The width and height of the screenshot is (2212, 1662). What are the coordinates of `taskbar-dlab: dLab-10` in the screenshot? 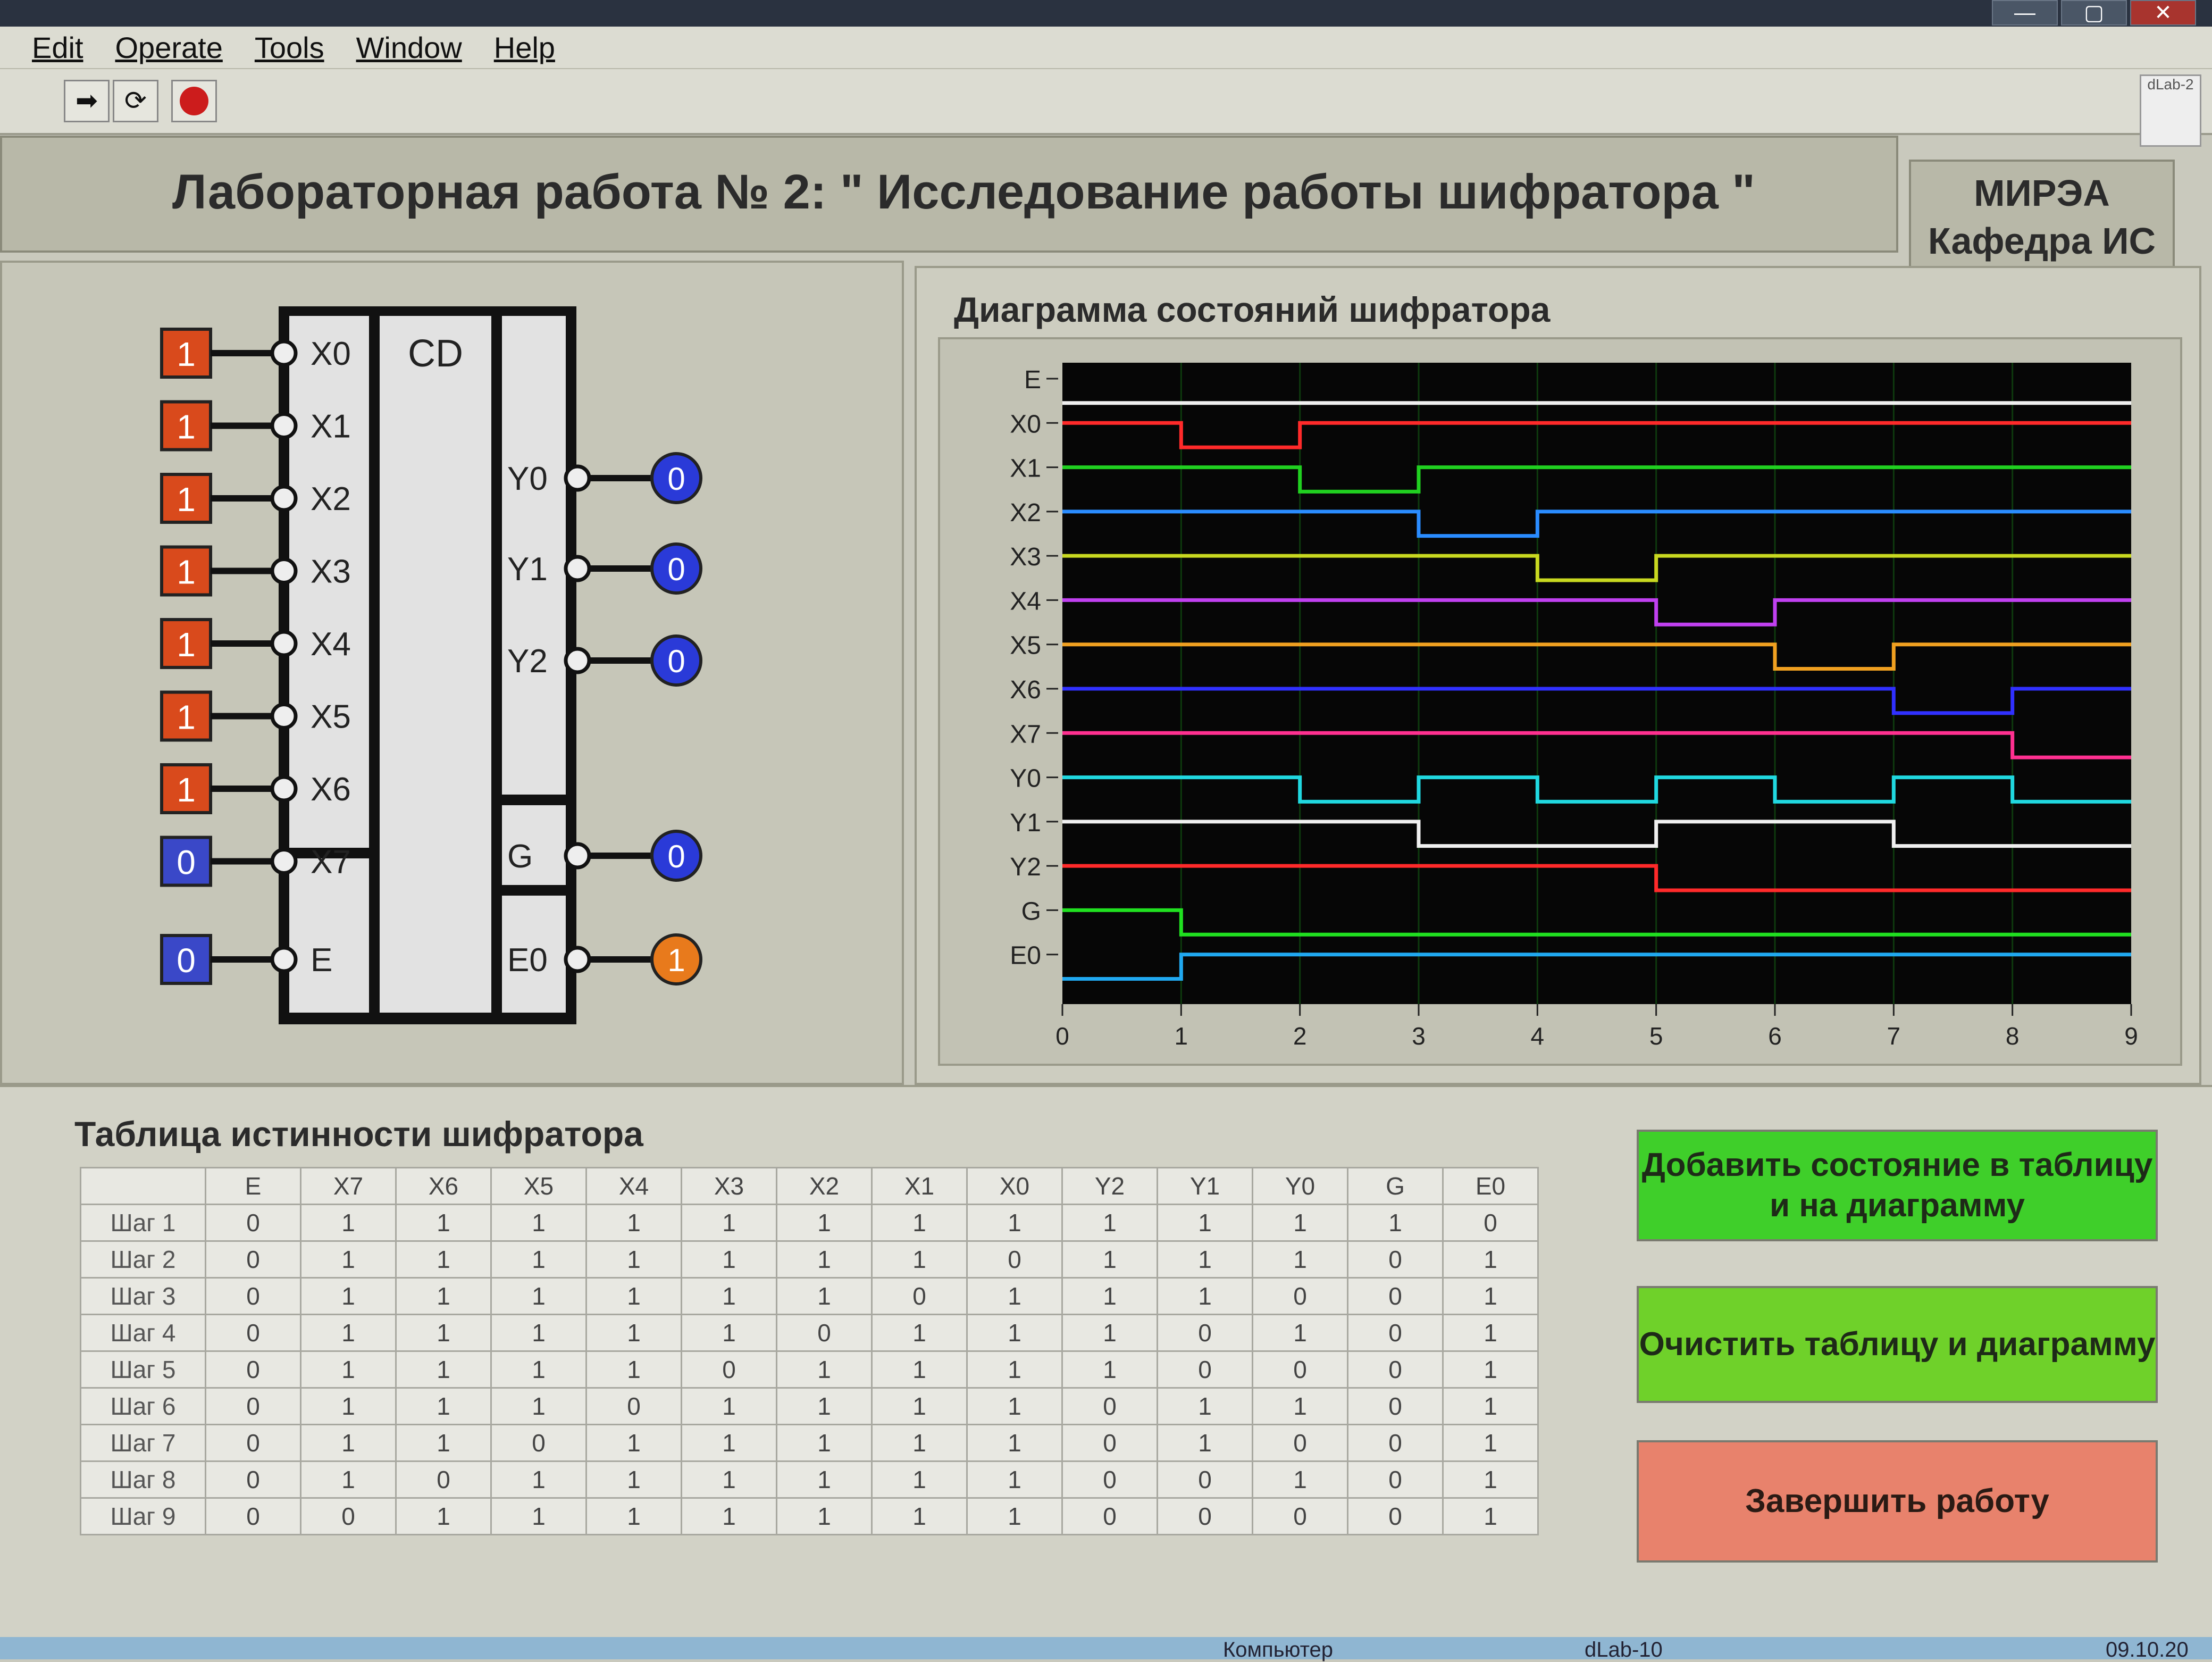 It's located at (1624, 1649).